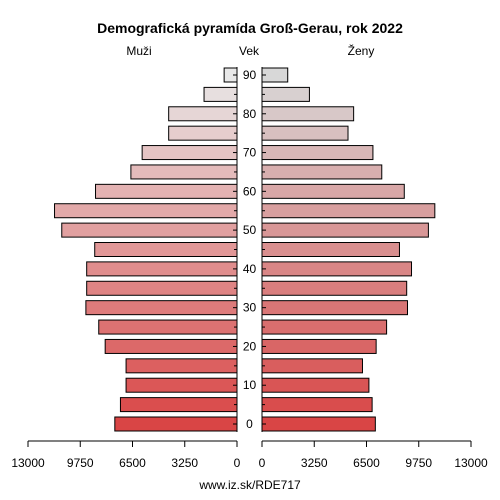 The image size is (500, 500). What do you see at coordinates (366, 463) in the screenshot?
I see `x-tick-label-right: 6500` at bounding box center [366, 463].